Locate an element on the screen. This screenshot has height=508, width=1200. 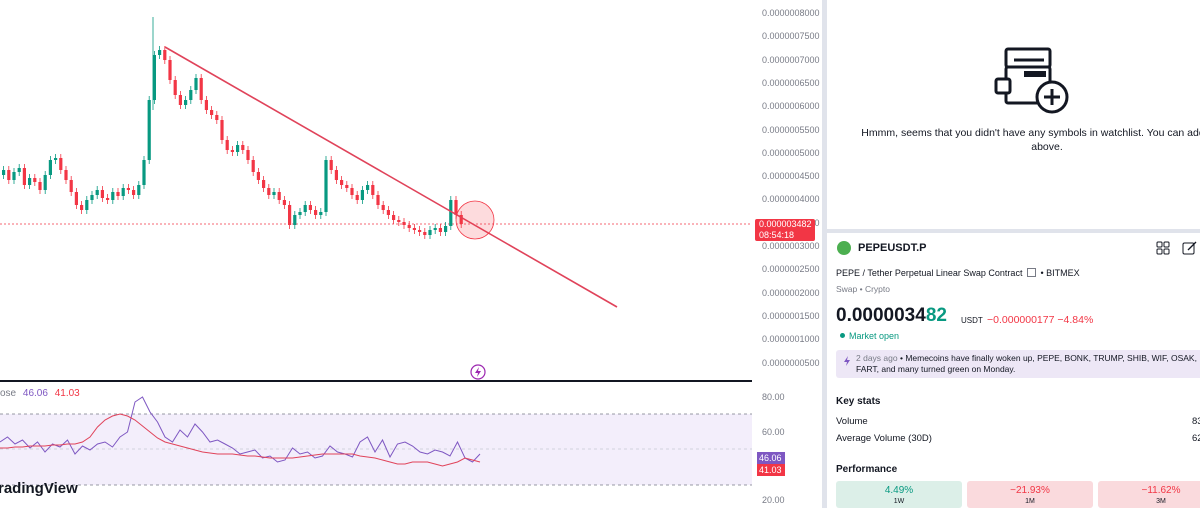
performance-1m: −21.93% 1M is located at coordinates (1030, 494).